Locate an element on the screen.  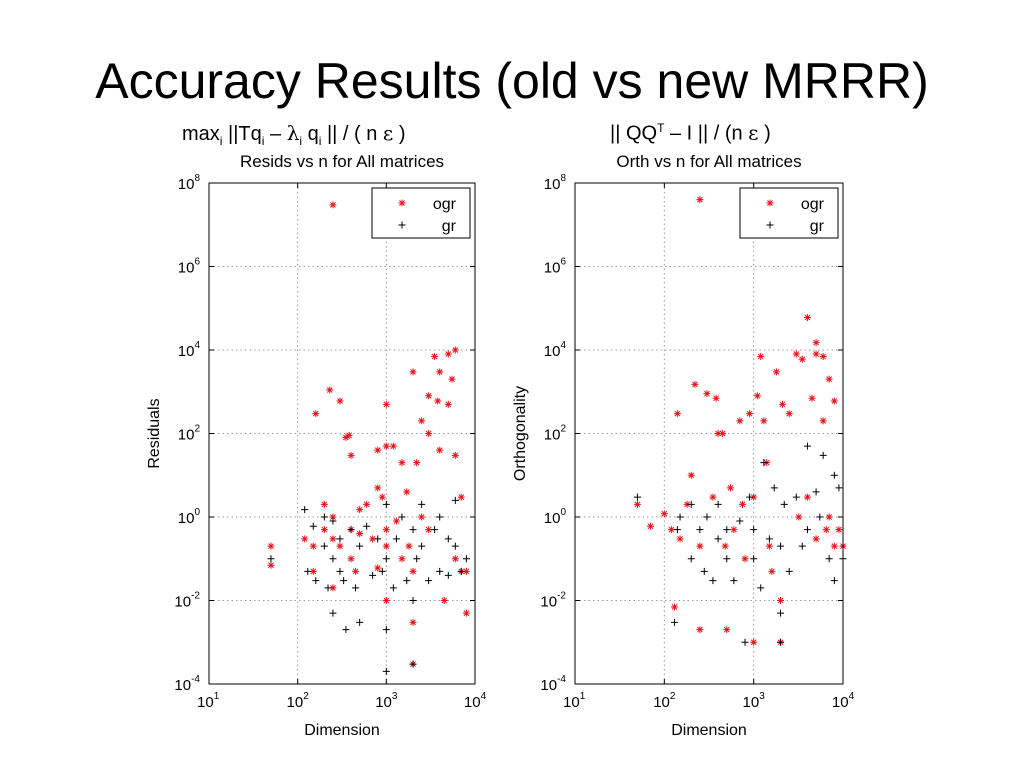
chart-title: Resids vs n for All matrices is located at coordinates (342, 161).